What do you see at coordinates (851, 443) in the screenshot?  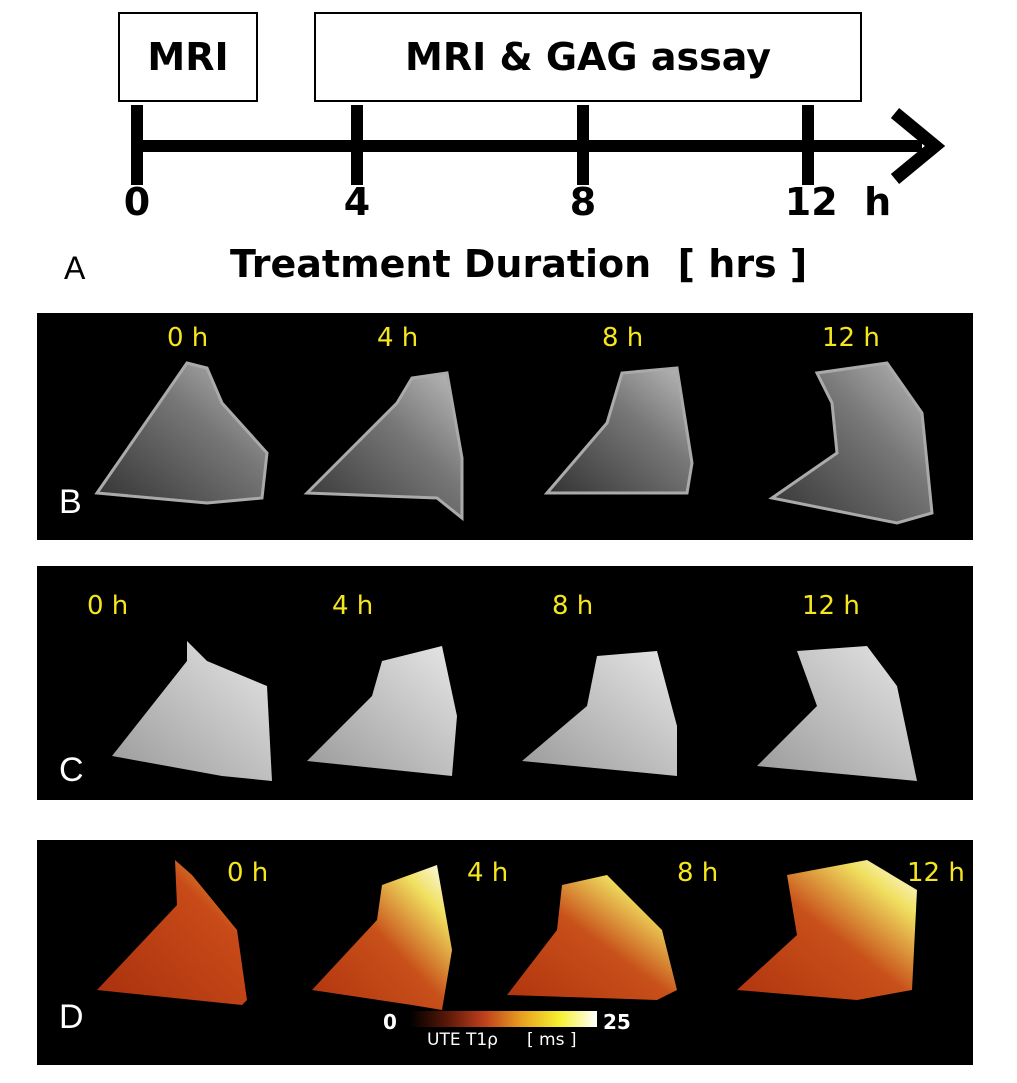 I see `slice-b-12h` at bounding box center [851, 443].